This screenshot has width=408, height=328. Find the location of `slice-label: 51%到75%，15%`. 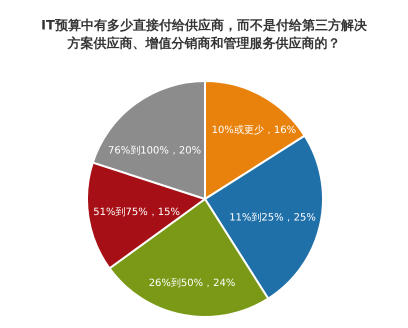

slice-label: 51%到75%，15% is located at coordinates (136, 212).